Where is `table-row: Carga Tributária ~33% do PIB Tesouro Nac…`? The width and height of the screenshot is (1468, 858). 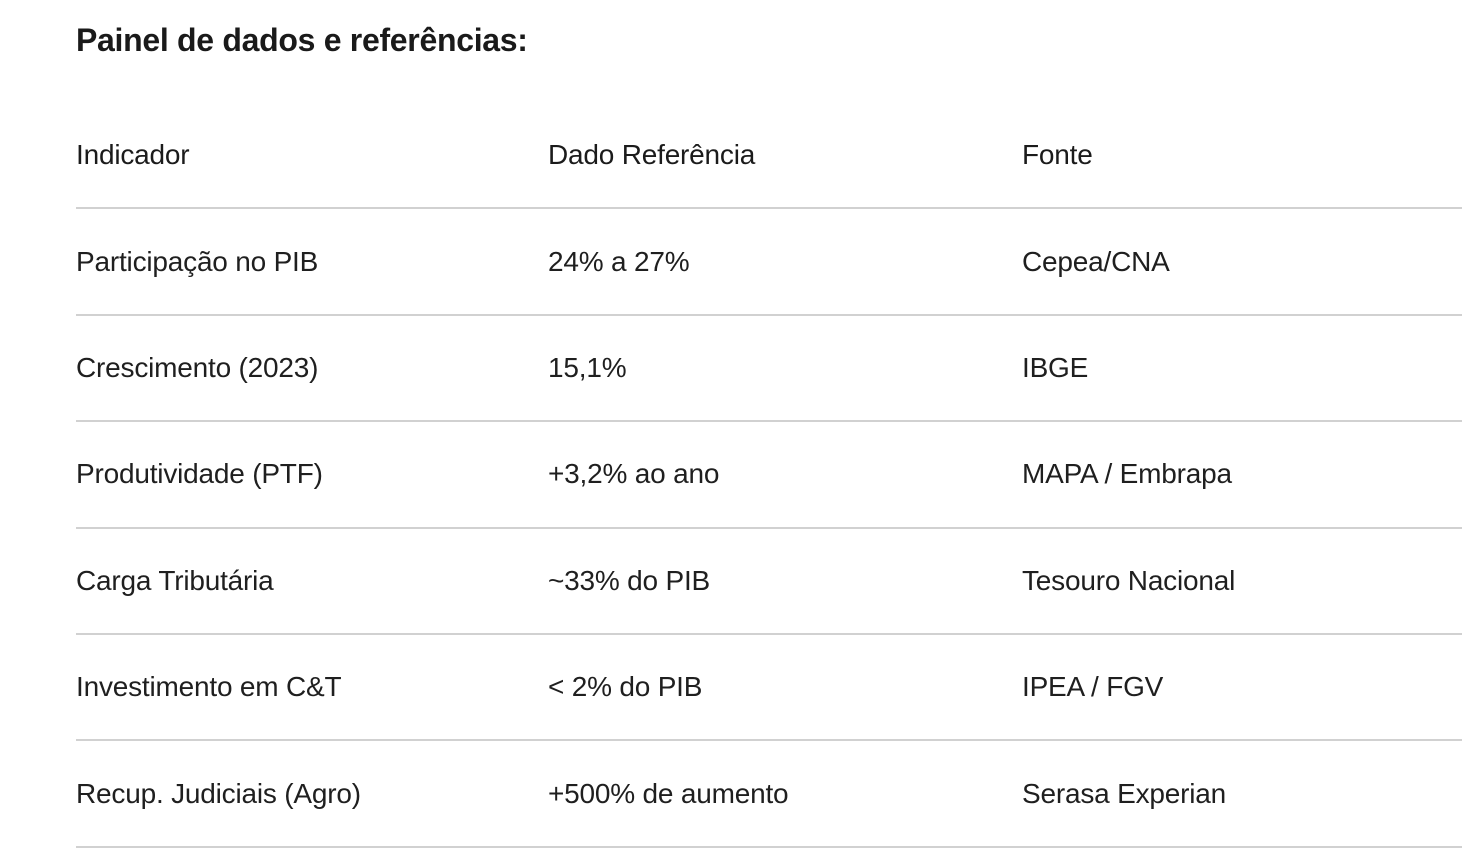
table-row: Carga Tributária ~33% do PIB Tesouro Nac… is located at coordinates (769, 582).